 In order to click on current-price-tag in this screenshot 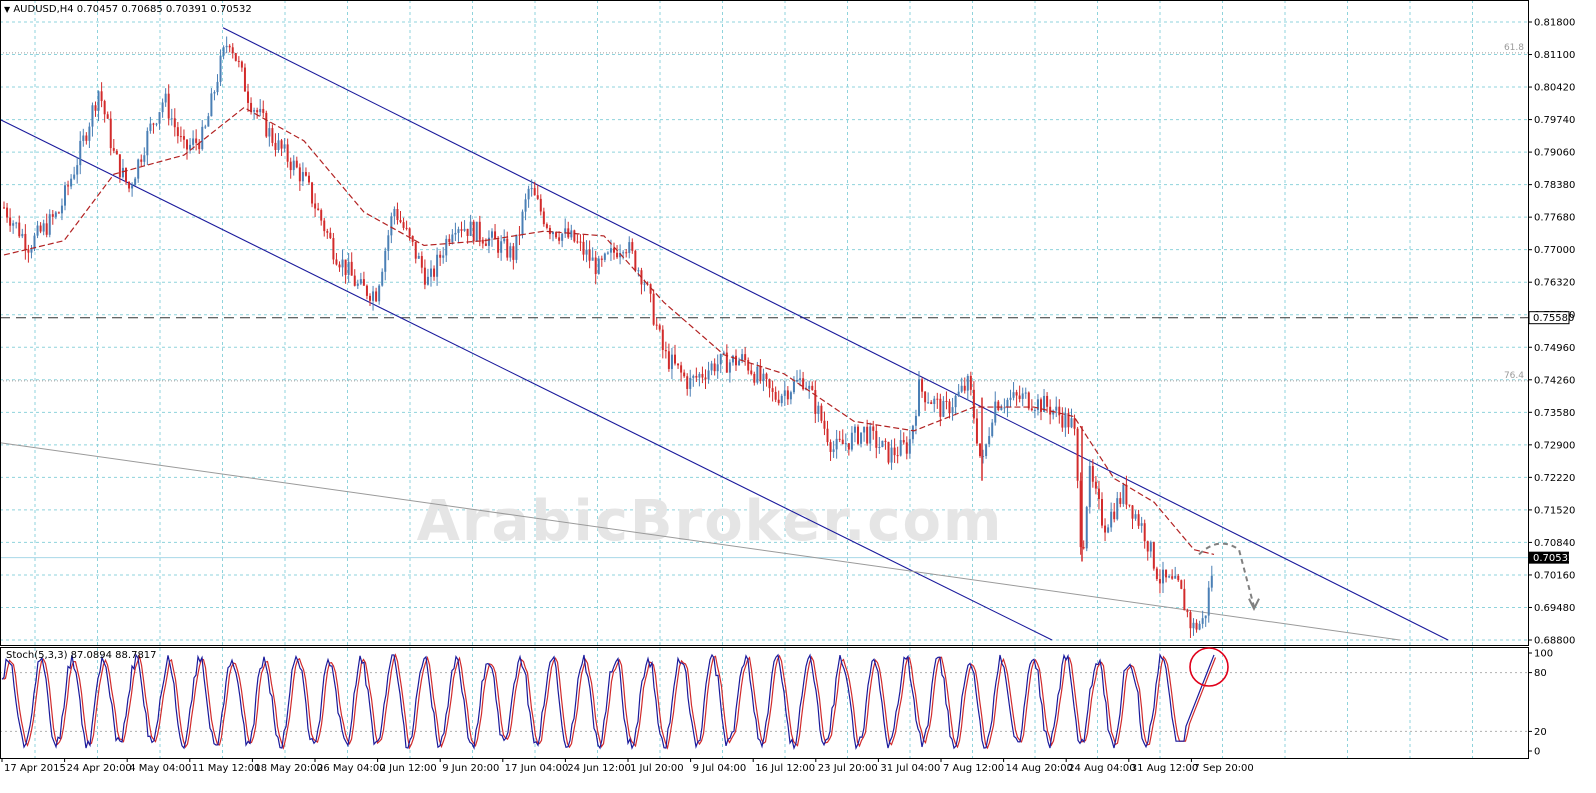, I will do `click(1549, 557)`.